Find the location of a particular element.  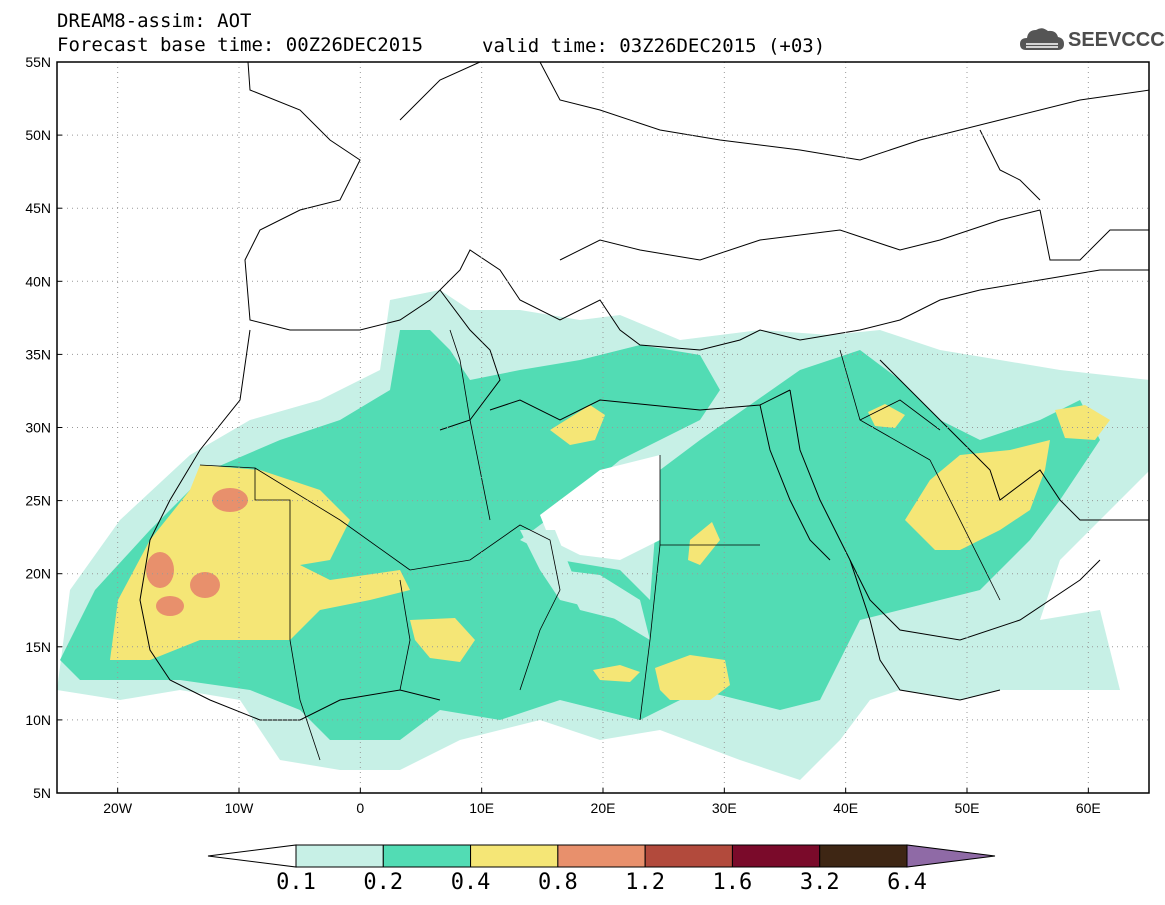

lat-tick-label: 5N is located at coordinates (42, 793).